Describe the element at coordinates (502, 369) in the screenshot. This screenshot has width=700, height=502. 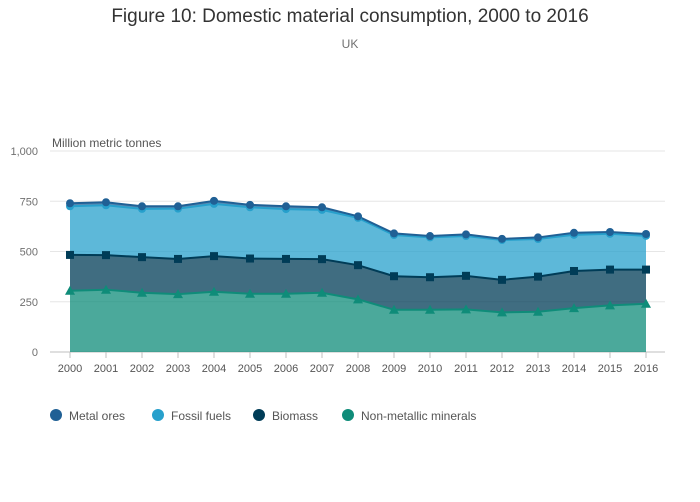
I see `x-tick-label: 2012` at that location.